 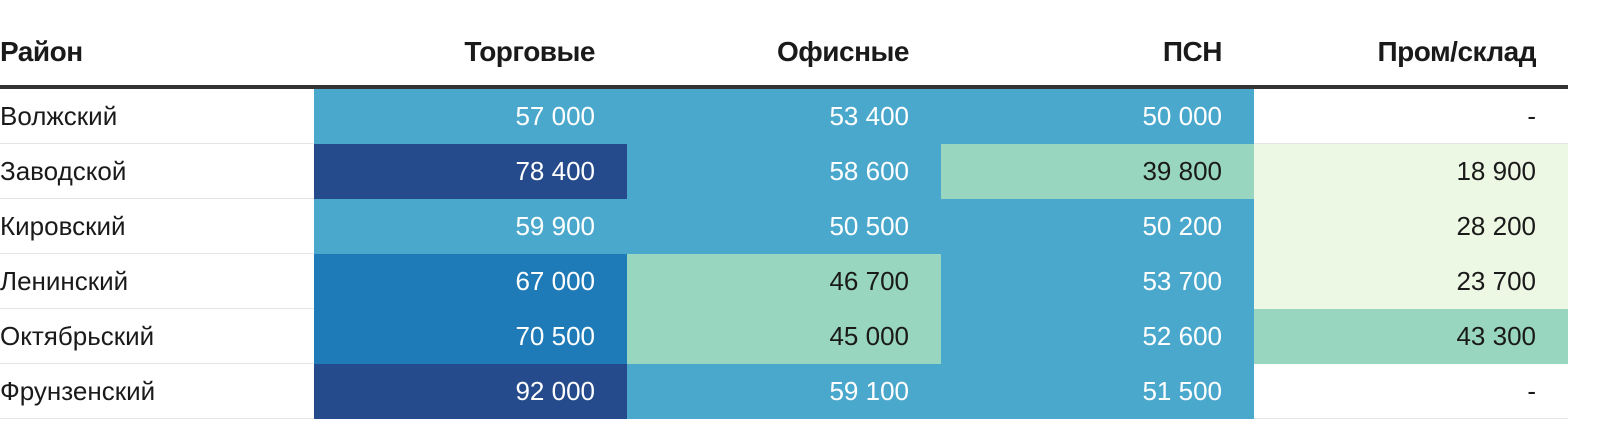 I want to click on row-label: Кировский, so click(x=157, y=226).